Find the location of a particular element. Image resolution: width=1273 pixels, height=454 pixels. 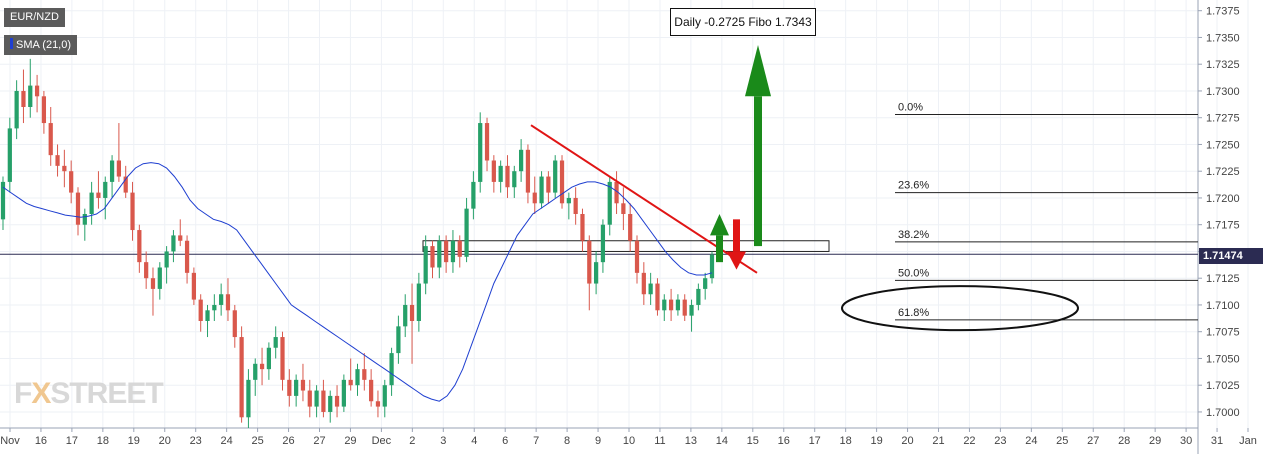

x-tick-label: 24 is located at coordinates (1031, 441).